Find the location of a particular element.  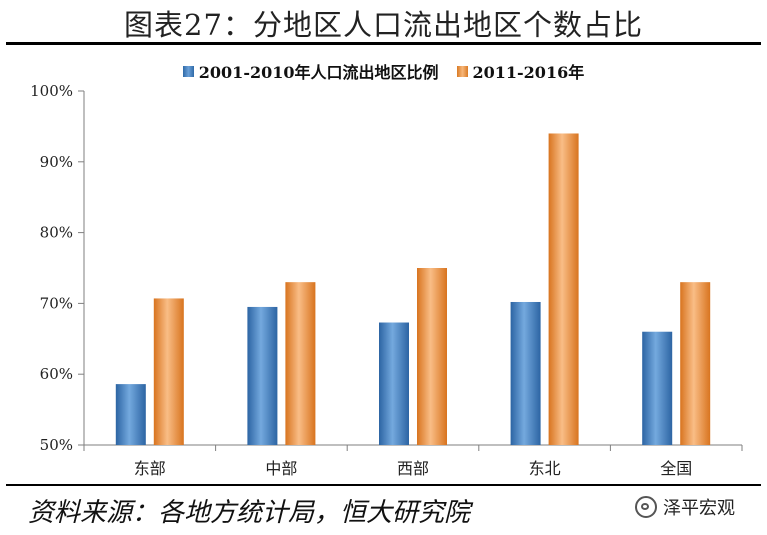

brand-name: 泽平宏观 is located at coordinates (699, 508).